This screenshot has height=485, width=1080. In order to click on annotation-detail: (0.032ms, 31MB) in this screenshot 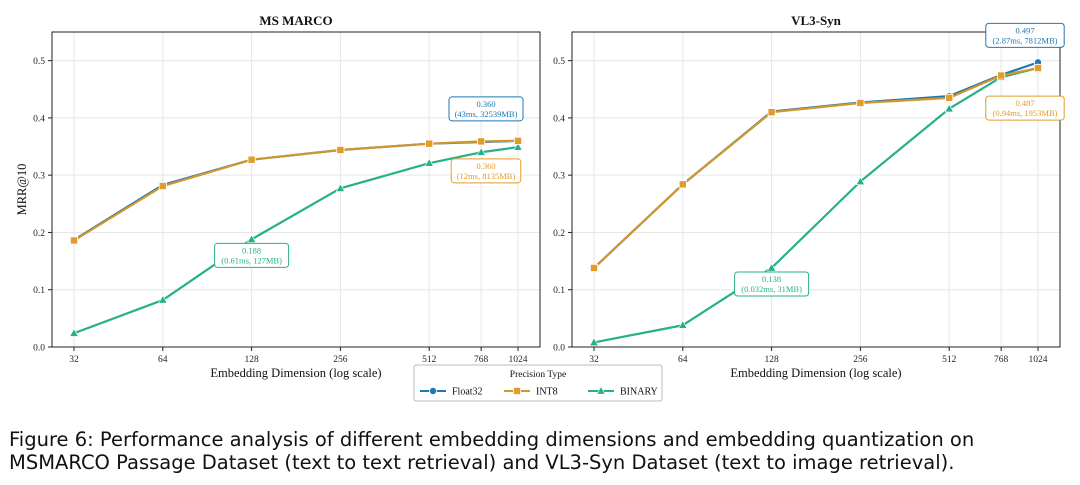, I will do `click(771, 289)`.